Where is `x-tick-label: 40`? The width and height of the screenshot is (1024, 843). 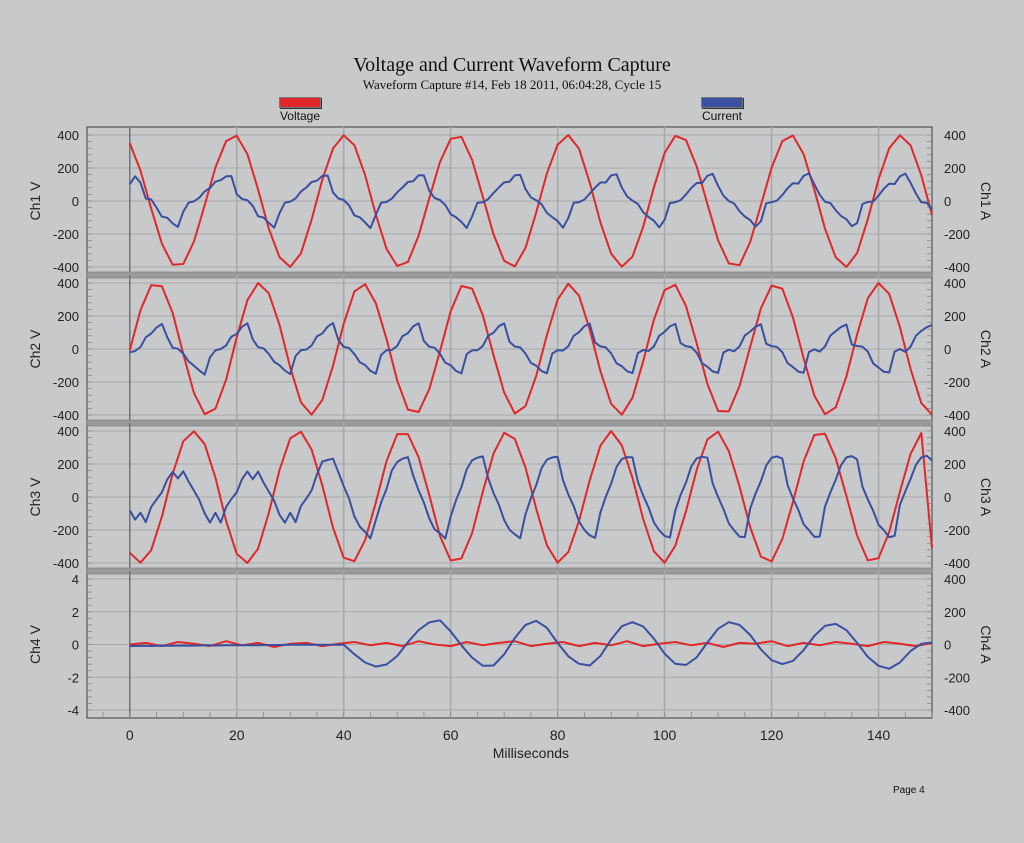
x-tick-label: 40 is located at coordinates (344, 735).